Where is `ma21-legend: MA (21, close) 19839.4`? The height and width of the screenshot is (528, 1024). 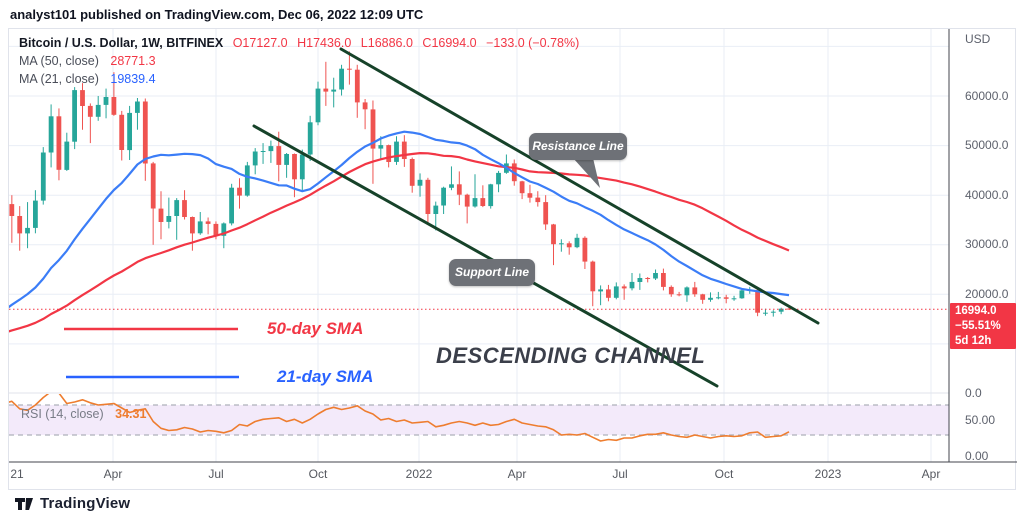 ma21-legend: MA (21, close) 19839.4 is located at coordinates (87, 79).